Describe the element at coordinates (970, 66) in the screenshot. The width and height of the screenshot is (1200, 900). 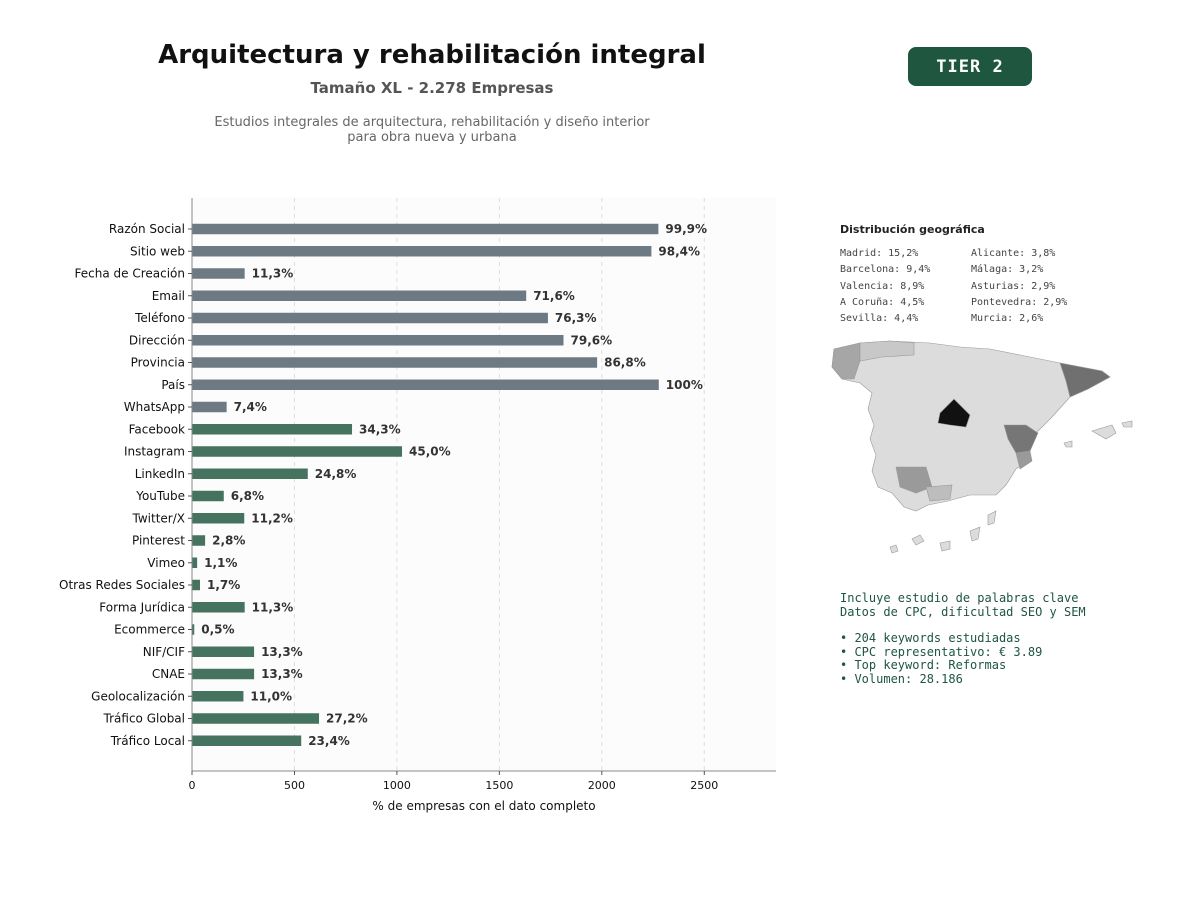
I see `tier-badge: TIER 2` at that location.